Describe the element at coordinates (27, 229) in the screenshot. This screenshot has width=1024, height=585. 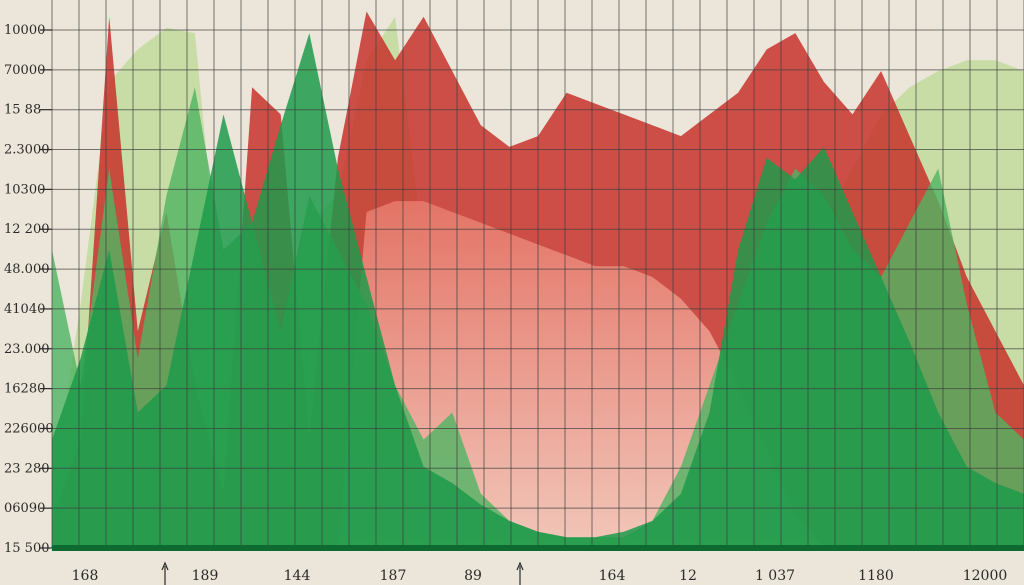
I see `y-tick-label: 12 200` at that location.